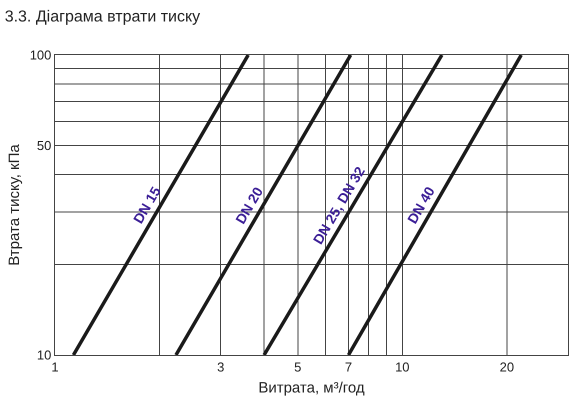 The image size is (587, 413). I want to click on x-tick-label: 3, so click(220, 367).